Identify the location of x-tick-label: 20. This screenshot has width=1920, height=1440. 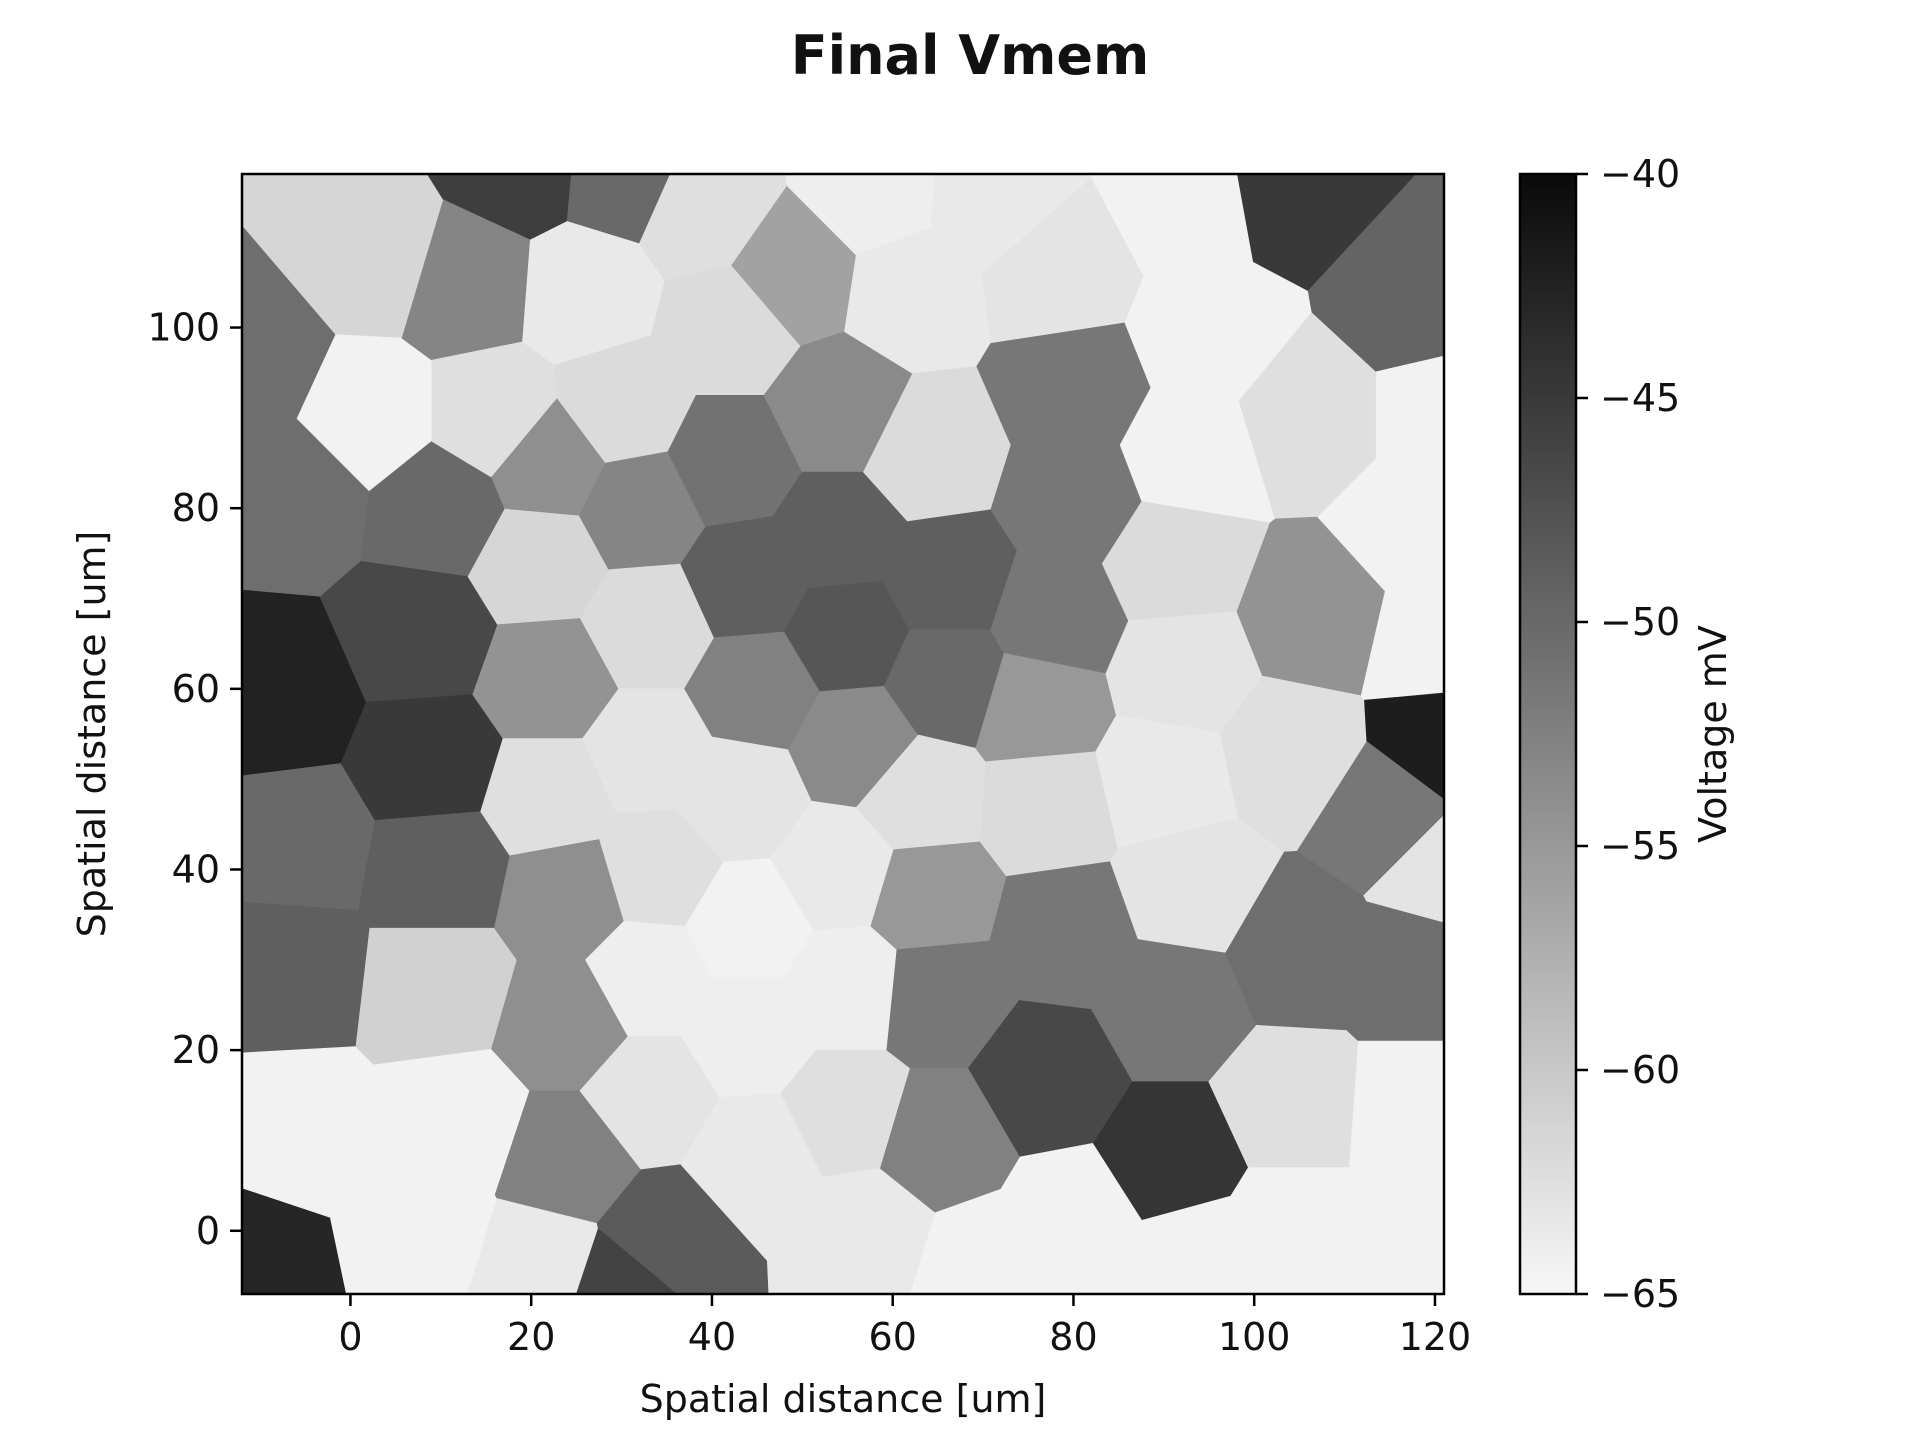
(531, 1337).